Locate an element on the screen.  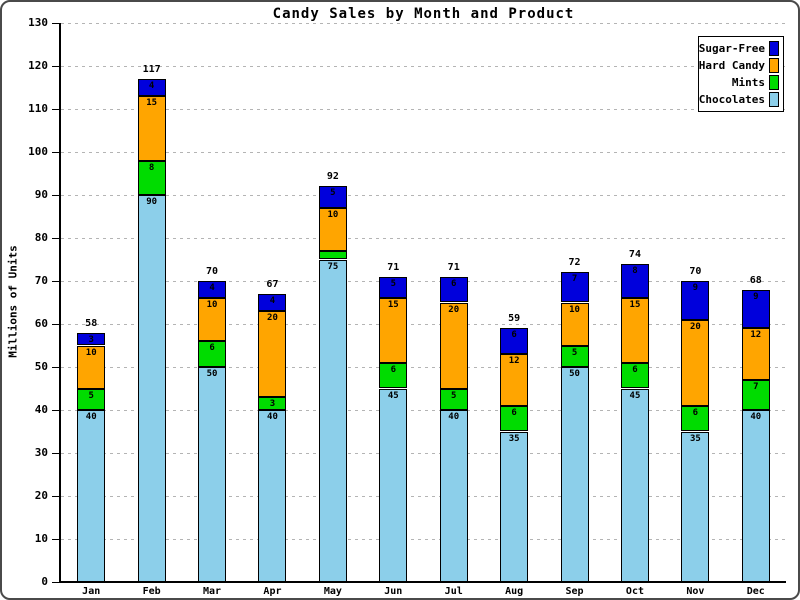
bar-total-label-mar: 70 is located at coordinates (212, 271).